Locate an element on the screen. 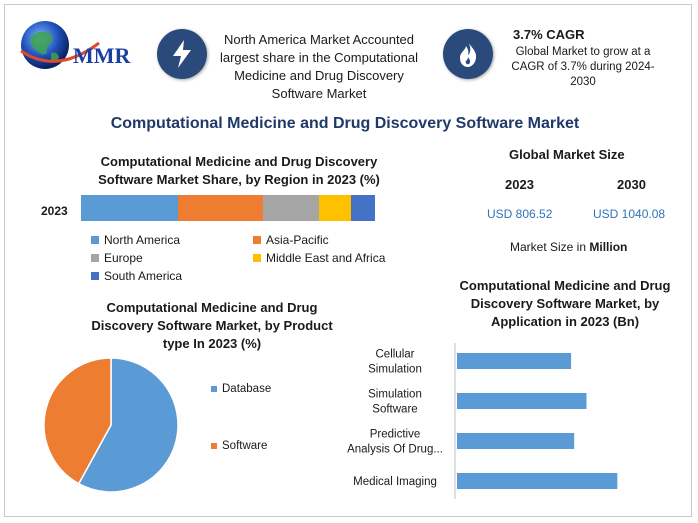 This screenshot has width=698, height=523. legend-label: South America is located at coordinates (143, 276).